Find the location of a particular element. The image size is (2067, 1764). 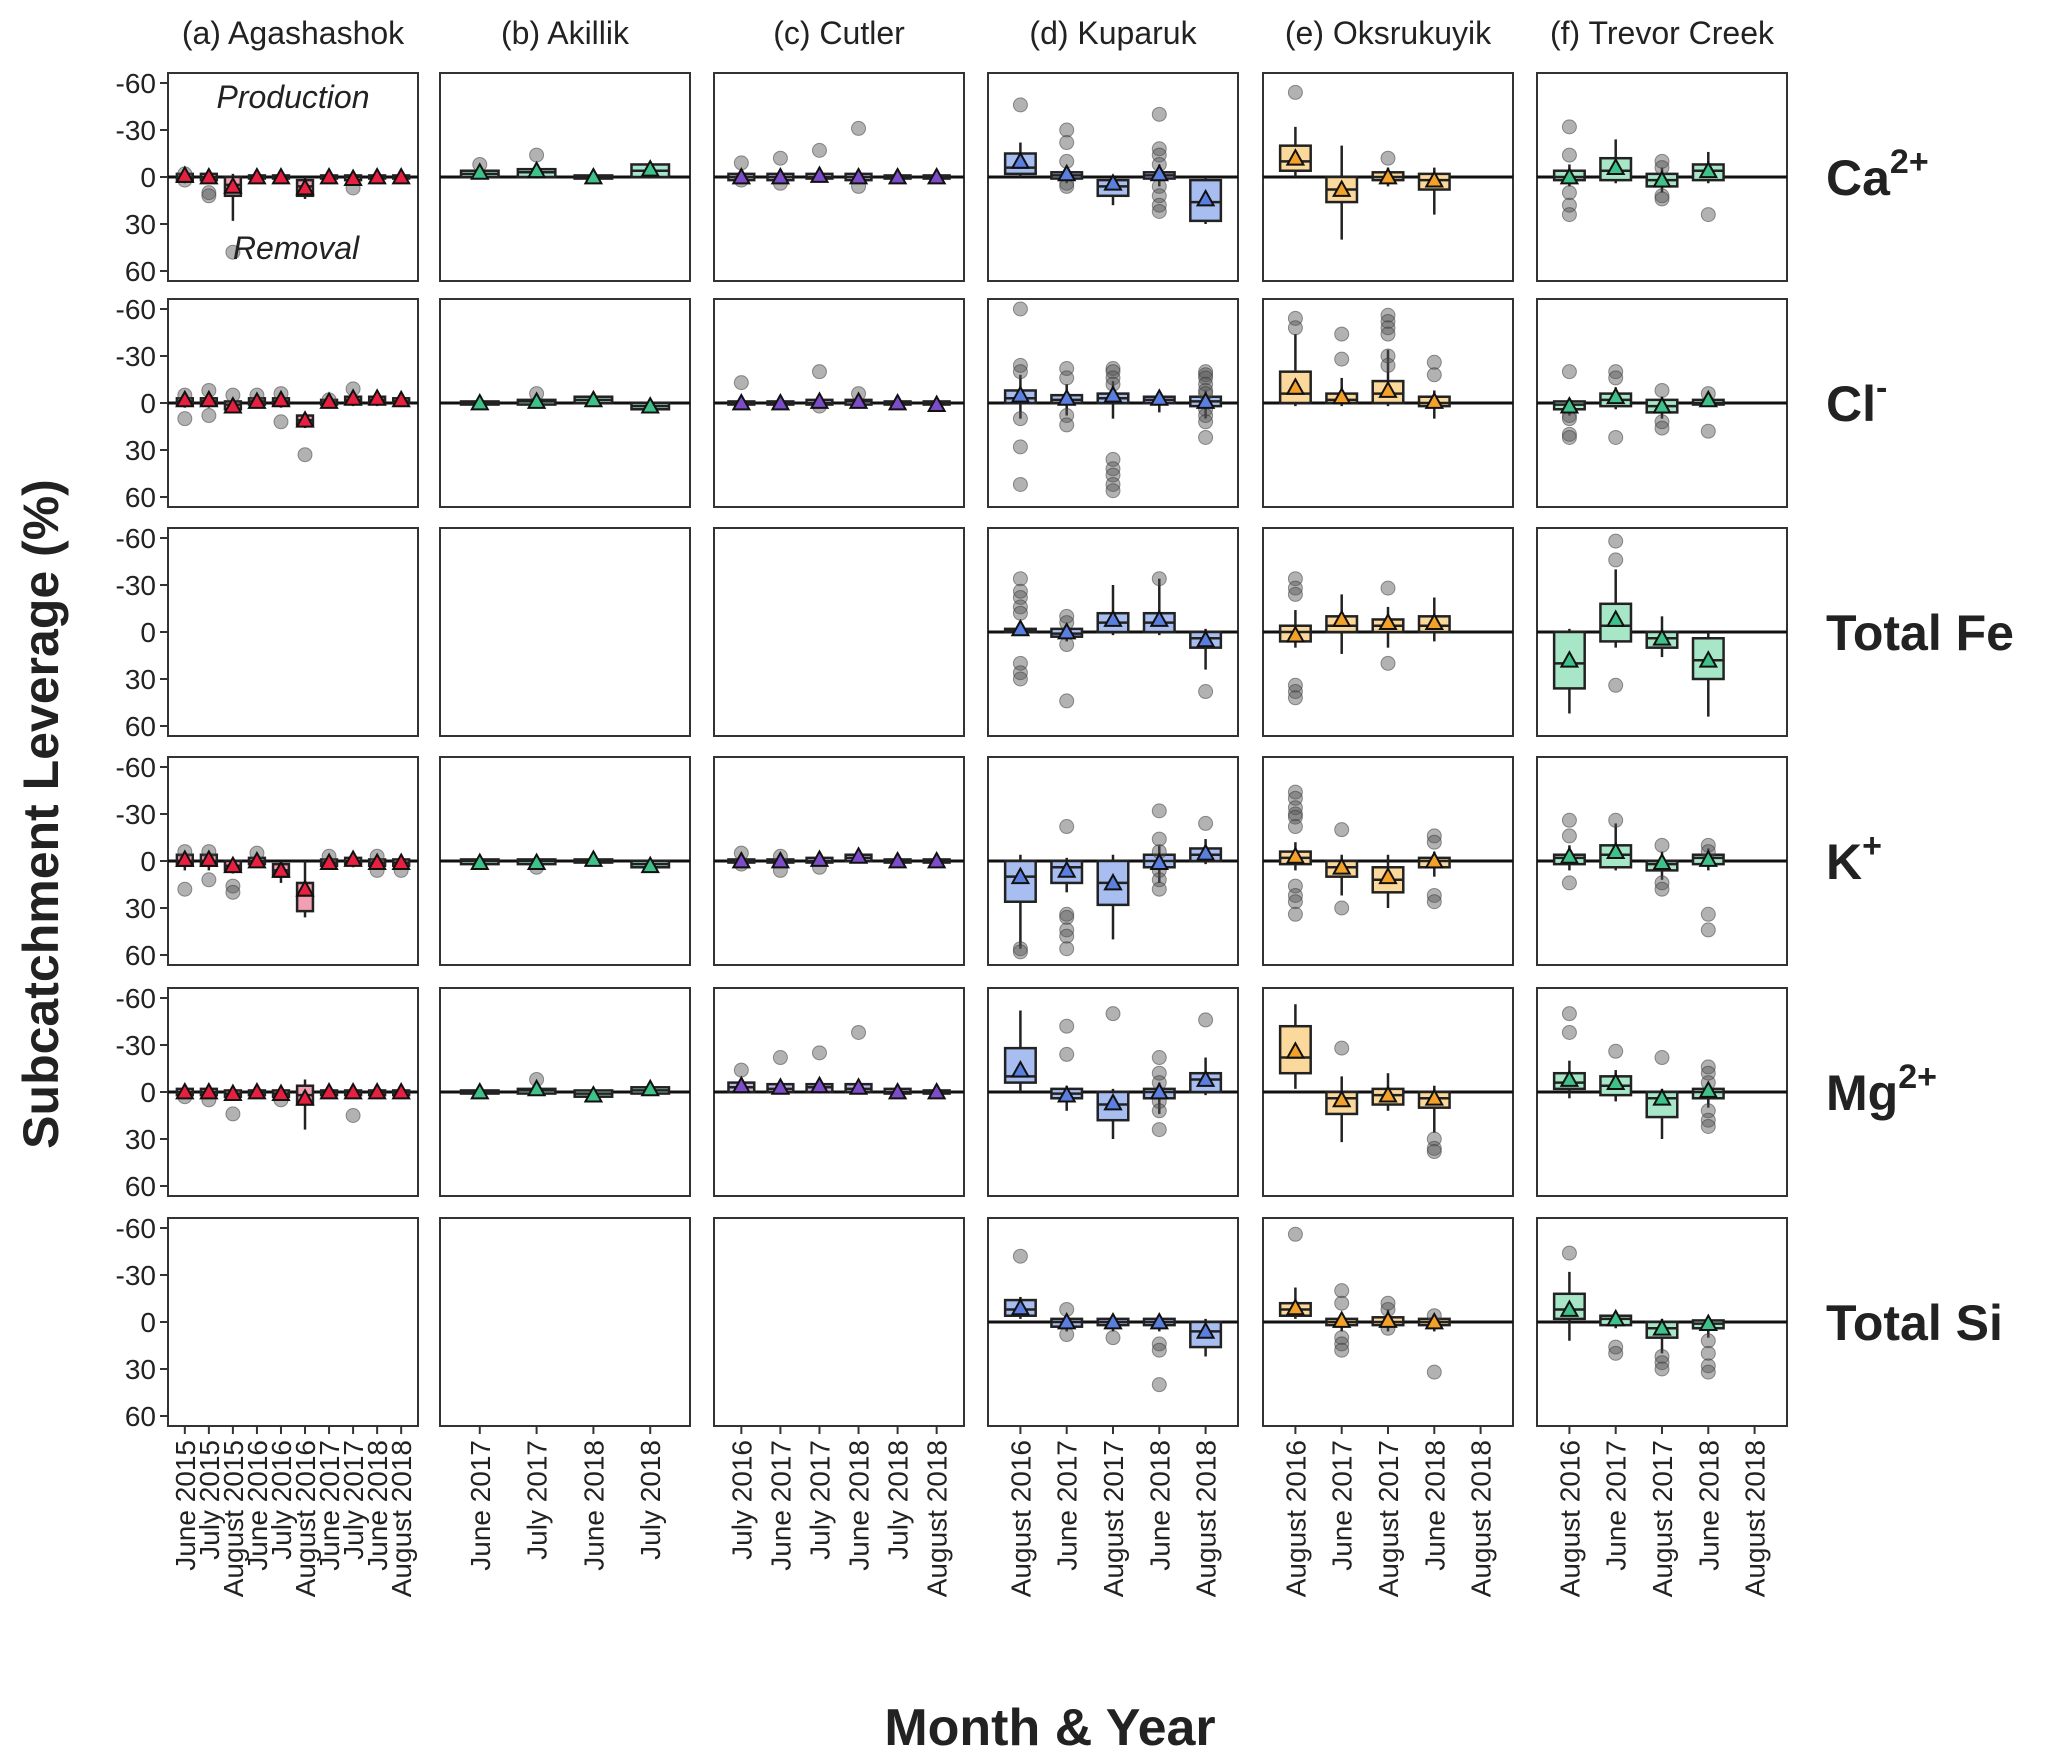

y-tick-label: -60 is located at coordinates (136, 538).